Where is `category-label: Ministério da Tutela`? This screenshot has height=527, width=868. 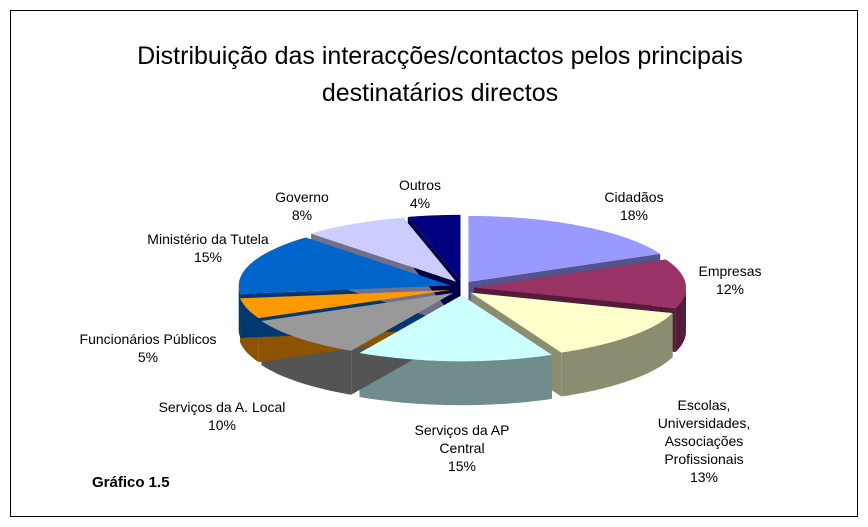 category-label: Ministério da Tutela is located at coordinates (208, 239).